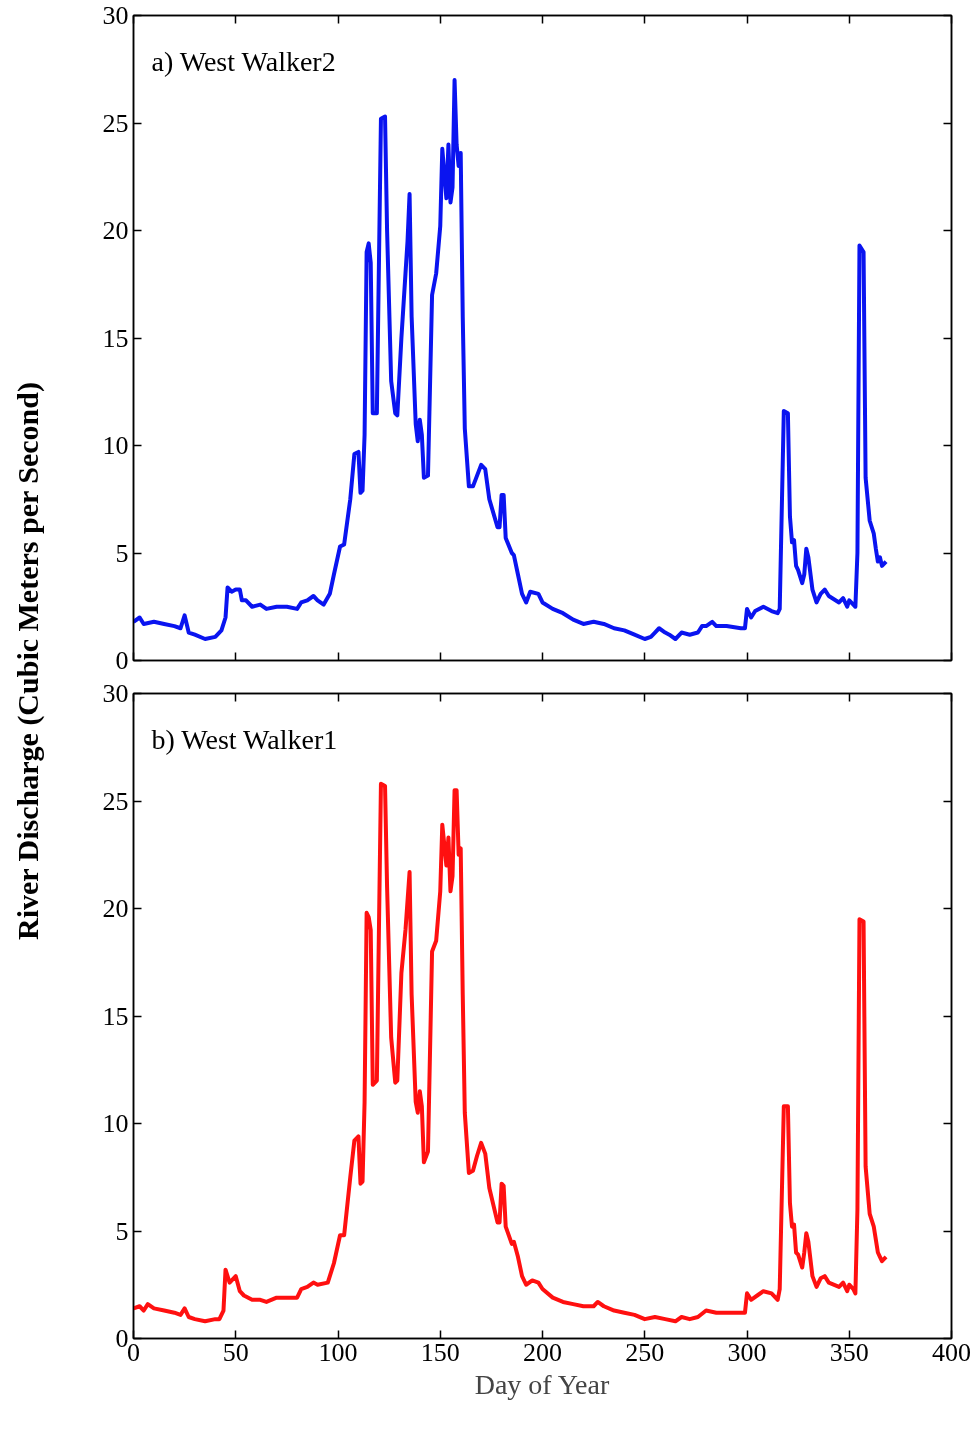 The width and height of the screenshot is (979, 1437). What do you see at coordinates (244, 739) in the screenshot?
I see `text: b) West Walker1` at bounding box center [244, 739].